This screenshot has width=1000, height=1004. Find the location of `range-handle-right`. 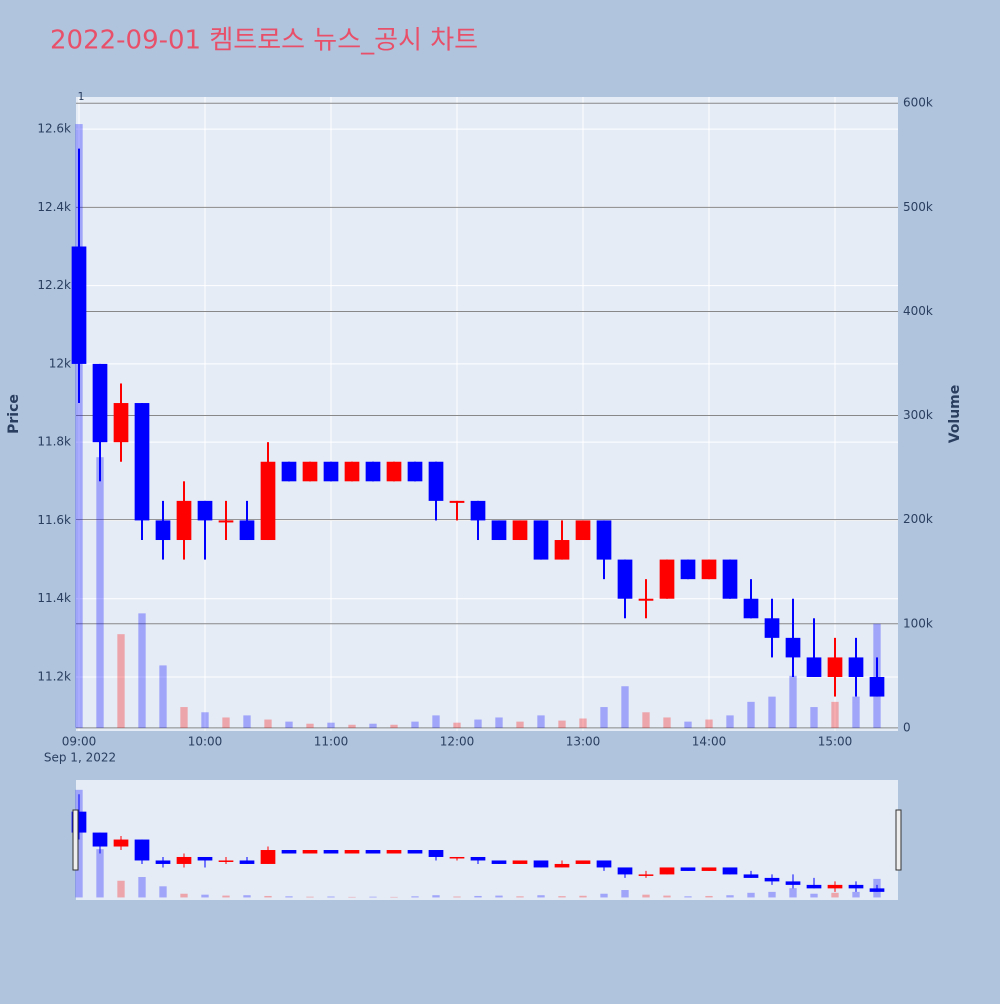

range-handle-right is located at coordinates (898, 840).